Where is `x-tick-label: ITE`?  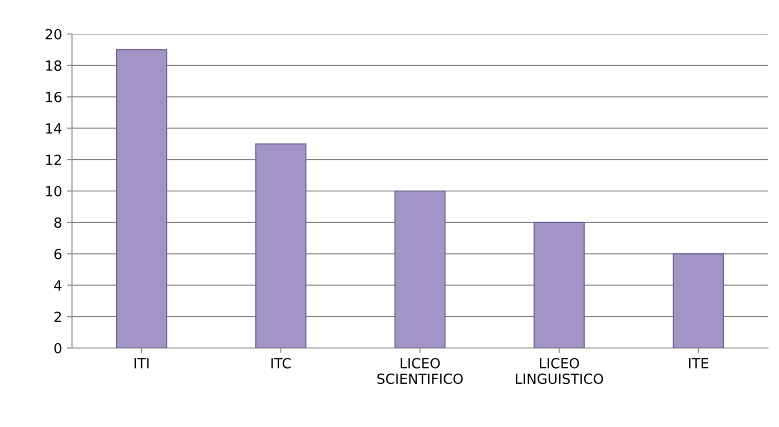
x-tick-label: ITE is located at coordinates (698, 363).